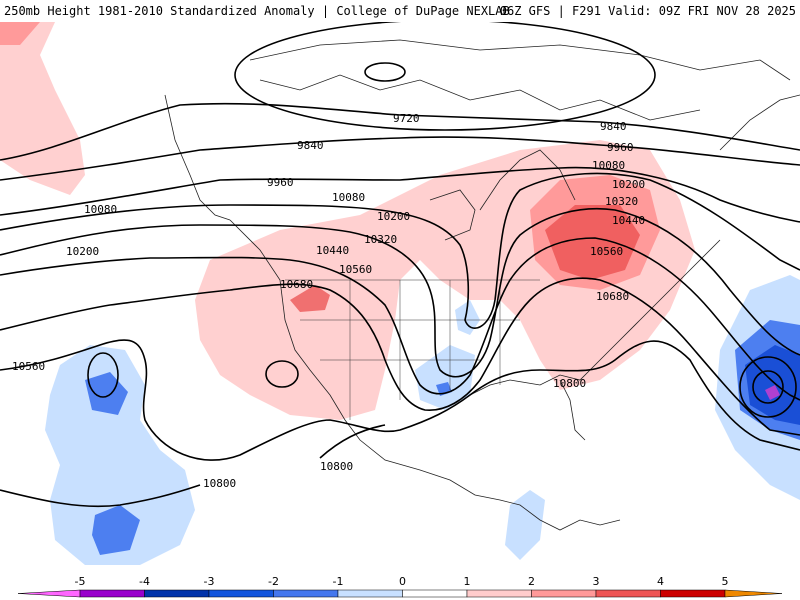 The width and height of the screenshot is (800, 600). Describe the element at coordinates (620, 147) in the screenshot. I see `contour-label-9960-east: 9960` at that location.